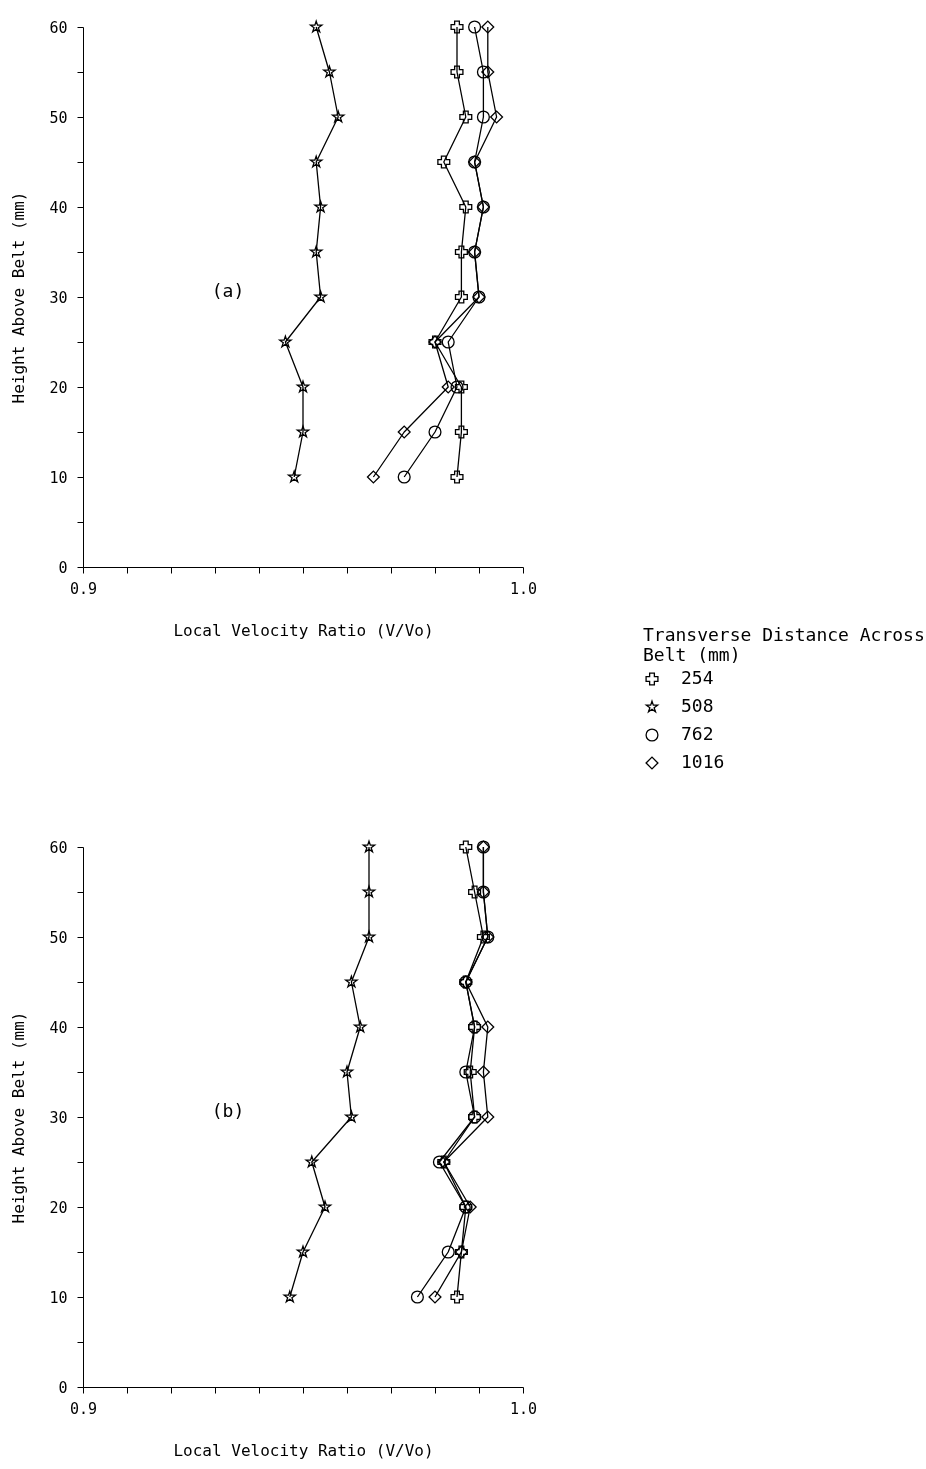 This screenshot has height=1469, width=926. What do you see at coordinates (697, 677) in the screenshot?
I see `legend-label: 254` at bounding box center [697, 677].